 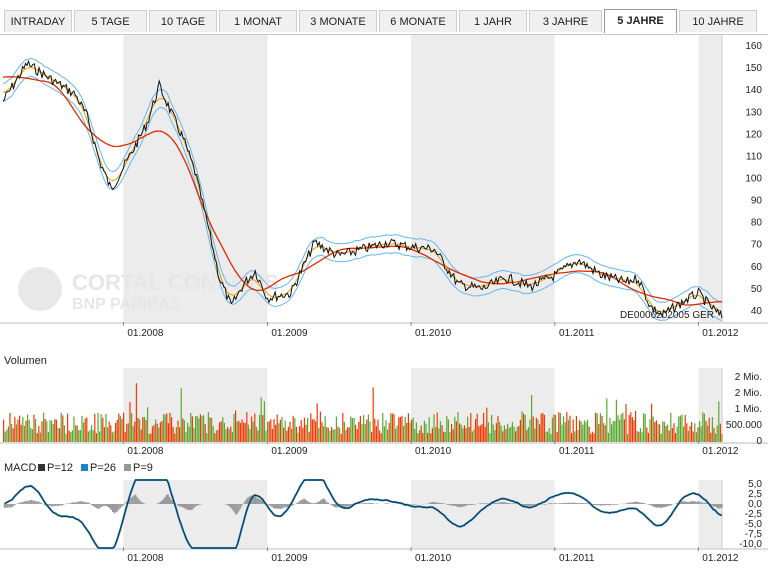 What do you see at coordinates (720, 451) in the screenshot?
I see `x-tick-label: 01.2012` at bounding box center [720, 451].